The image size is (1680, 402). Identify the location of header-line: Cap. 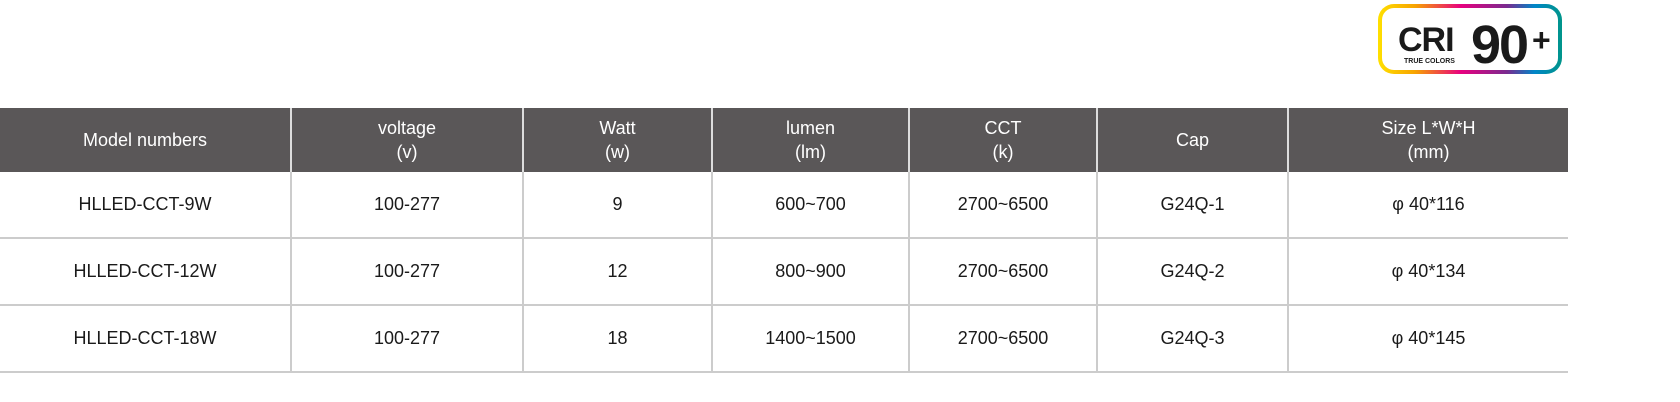
(1192, 140).